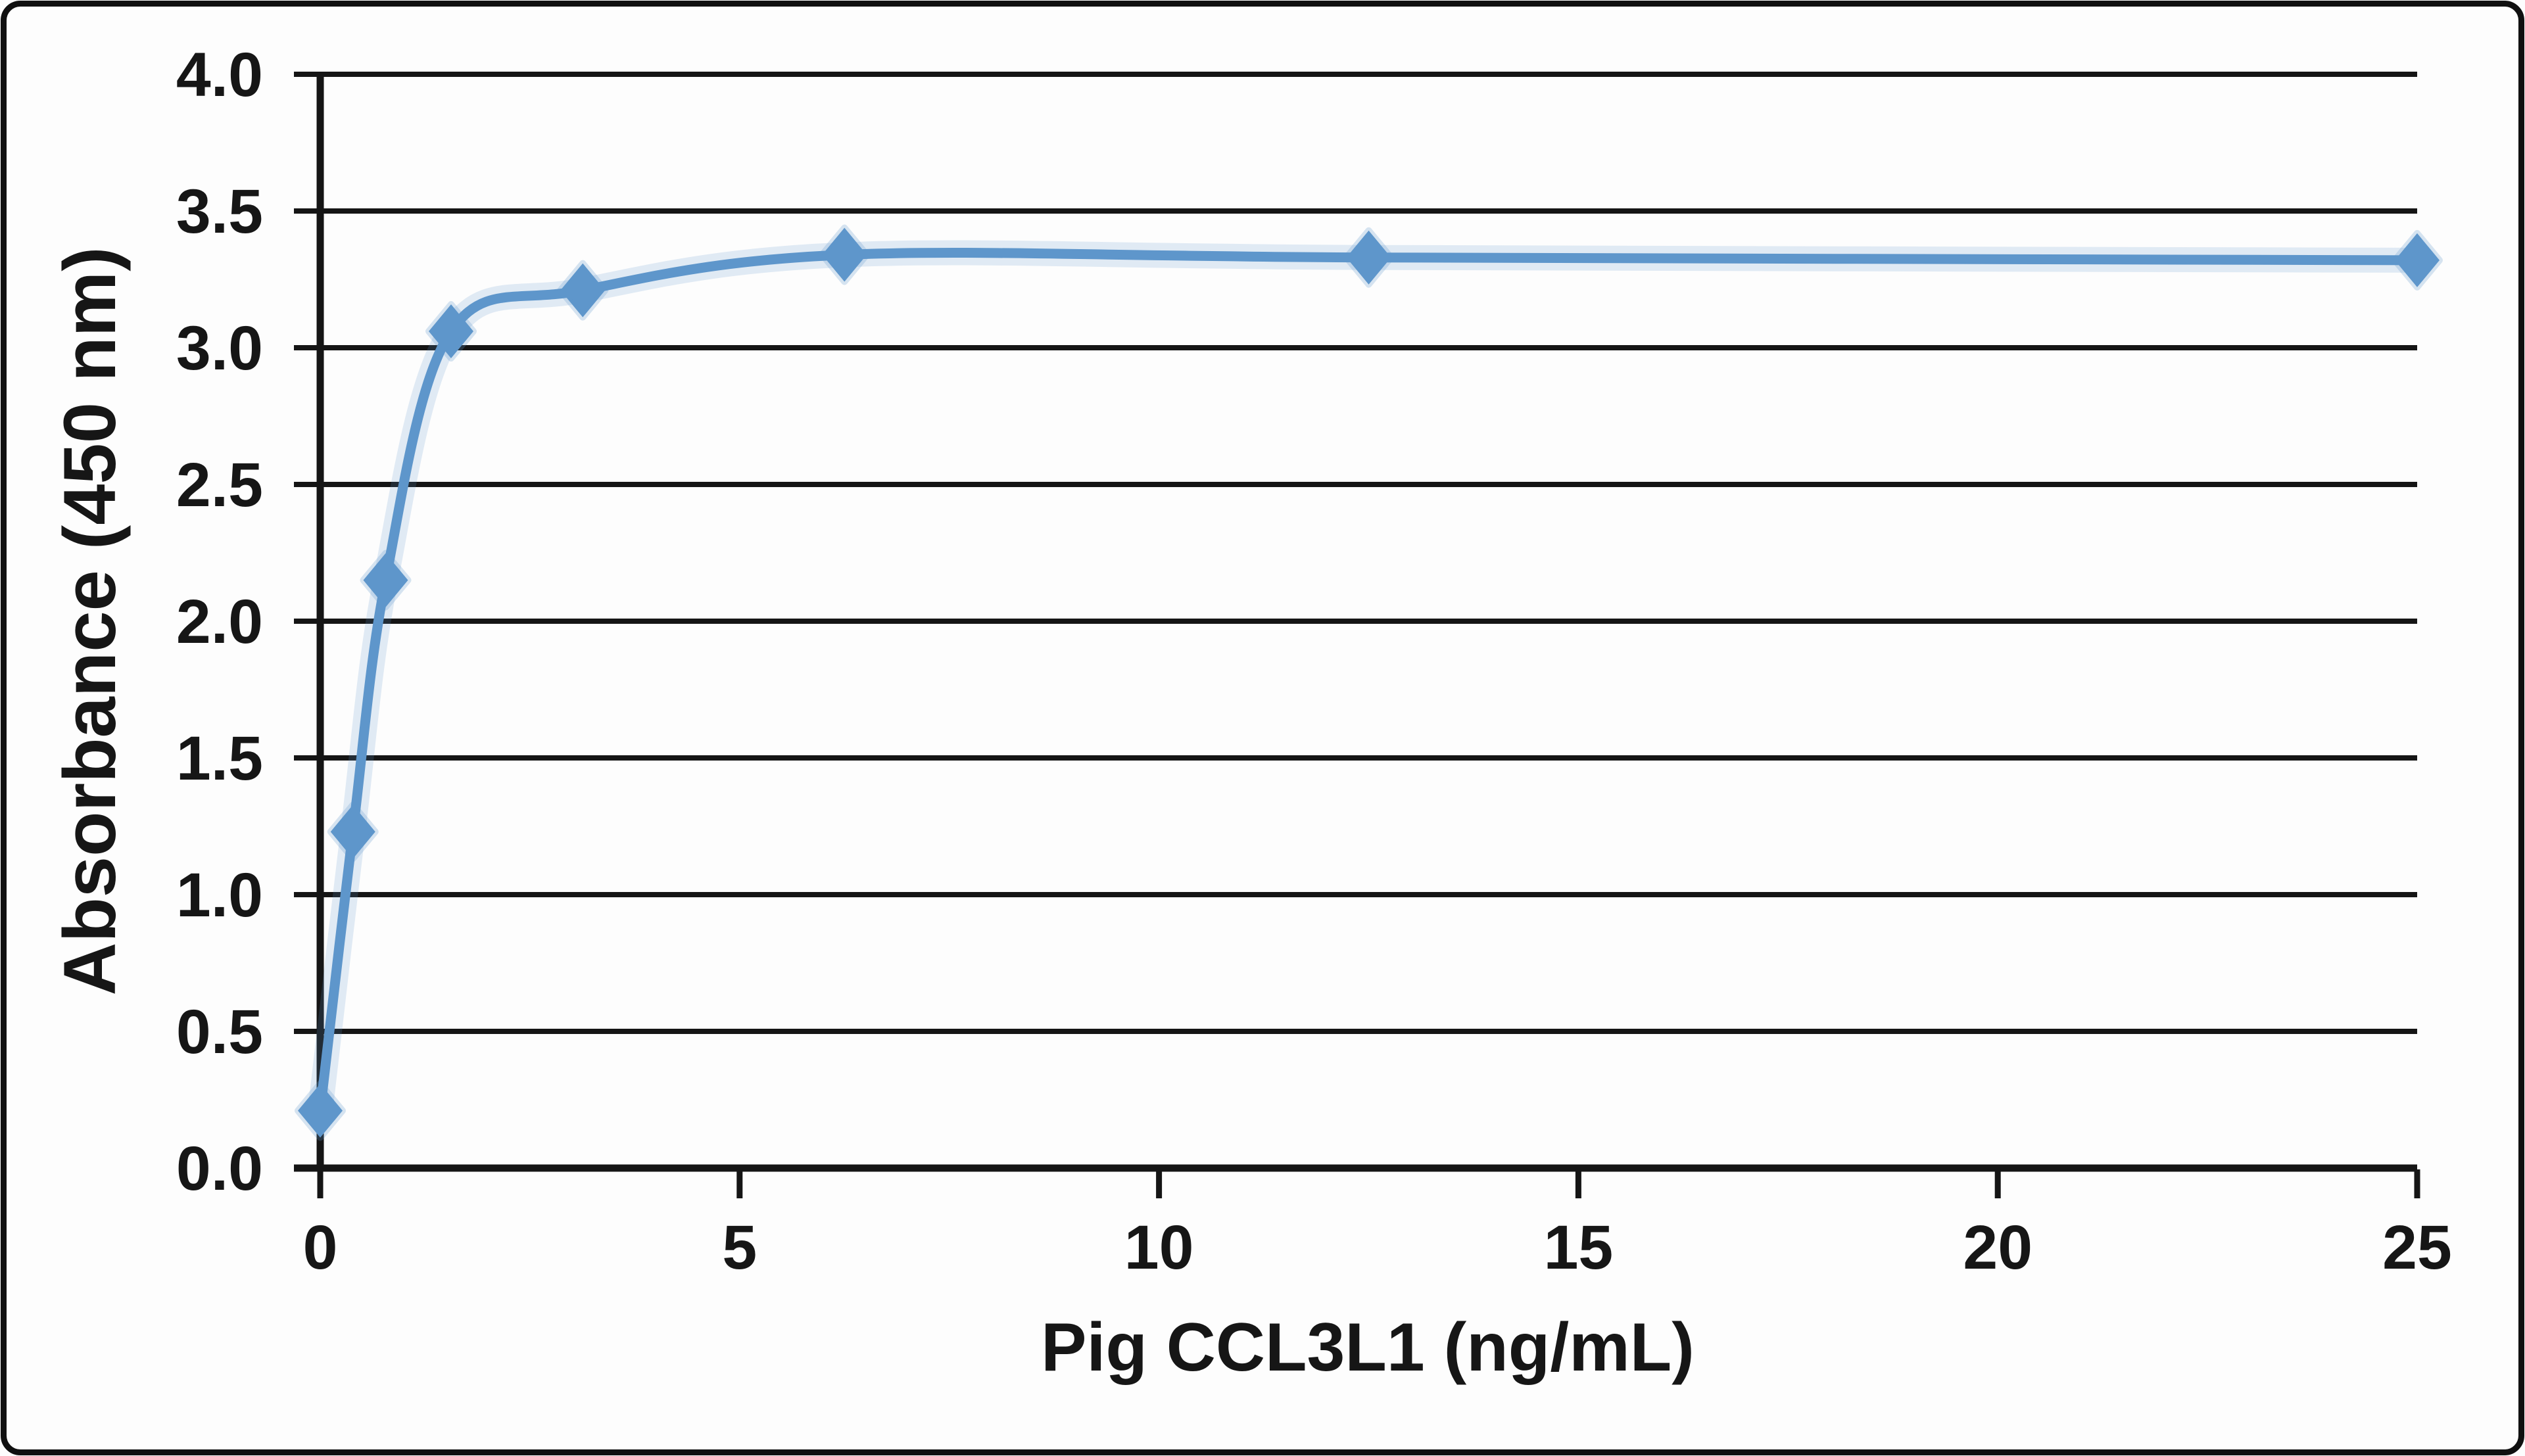  I want to click on y-tick-label: 0.5, so click(220, 1032).